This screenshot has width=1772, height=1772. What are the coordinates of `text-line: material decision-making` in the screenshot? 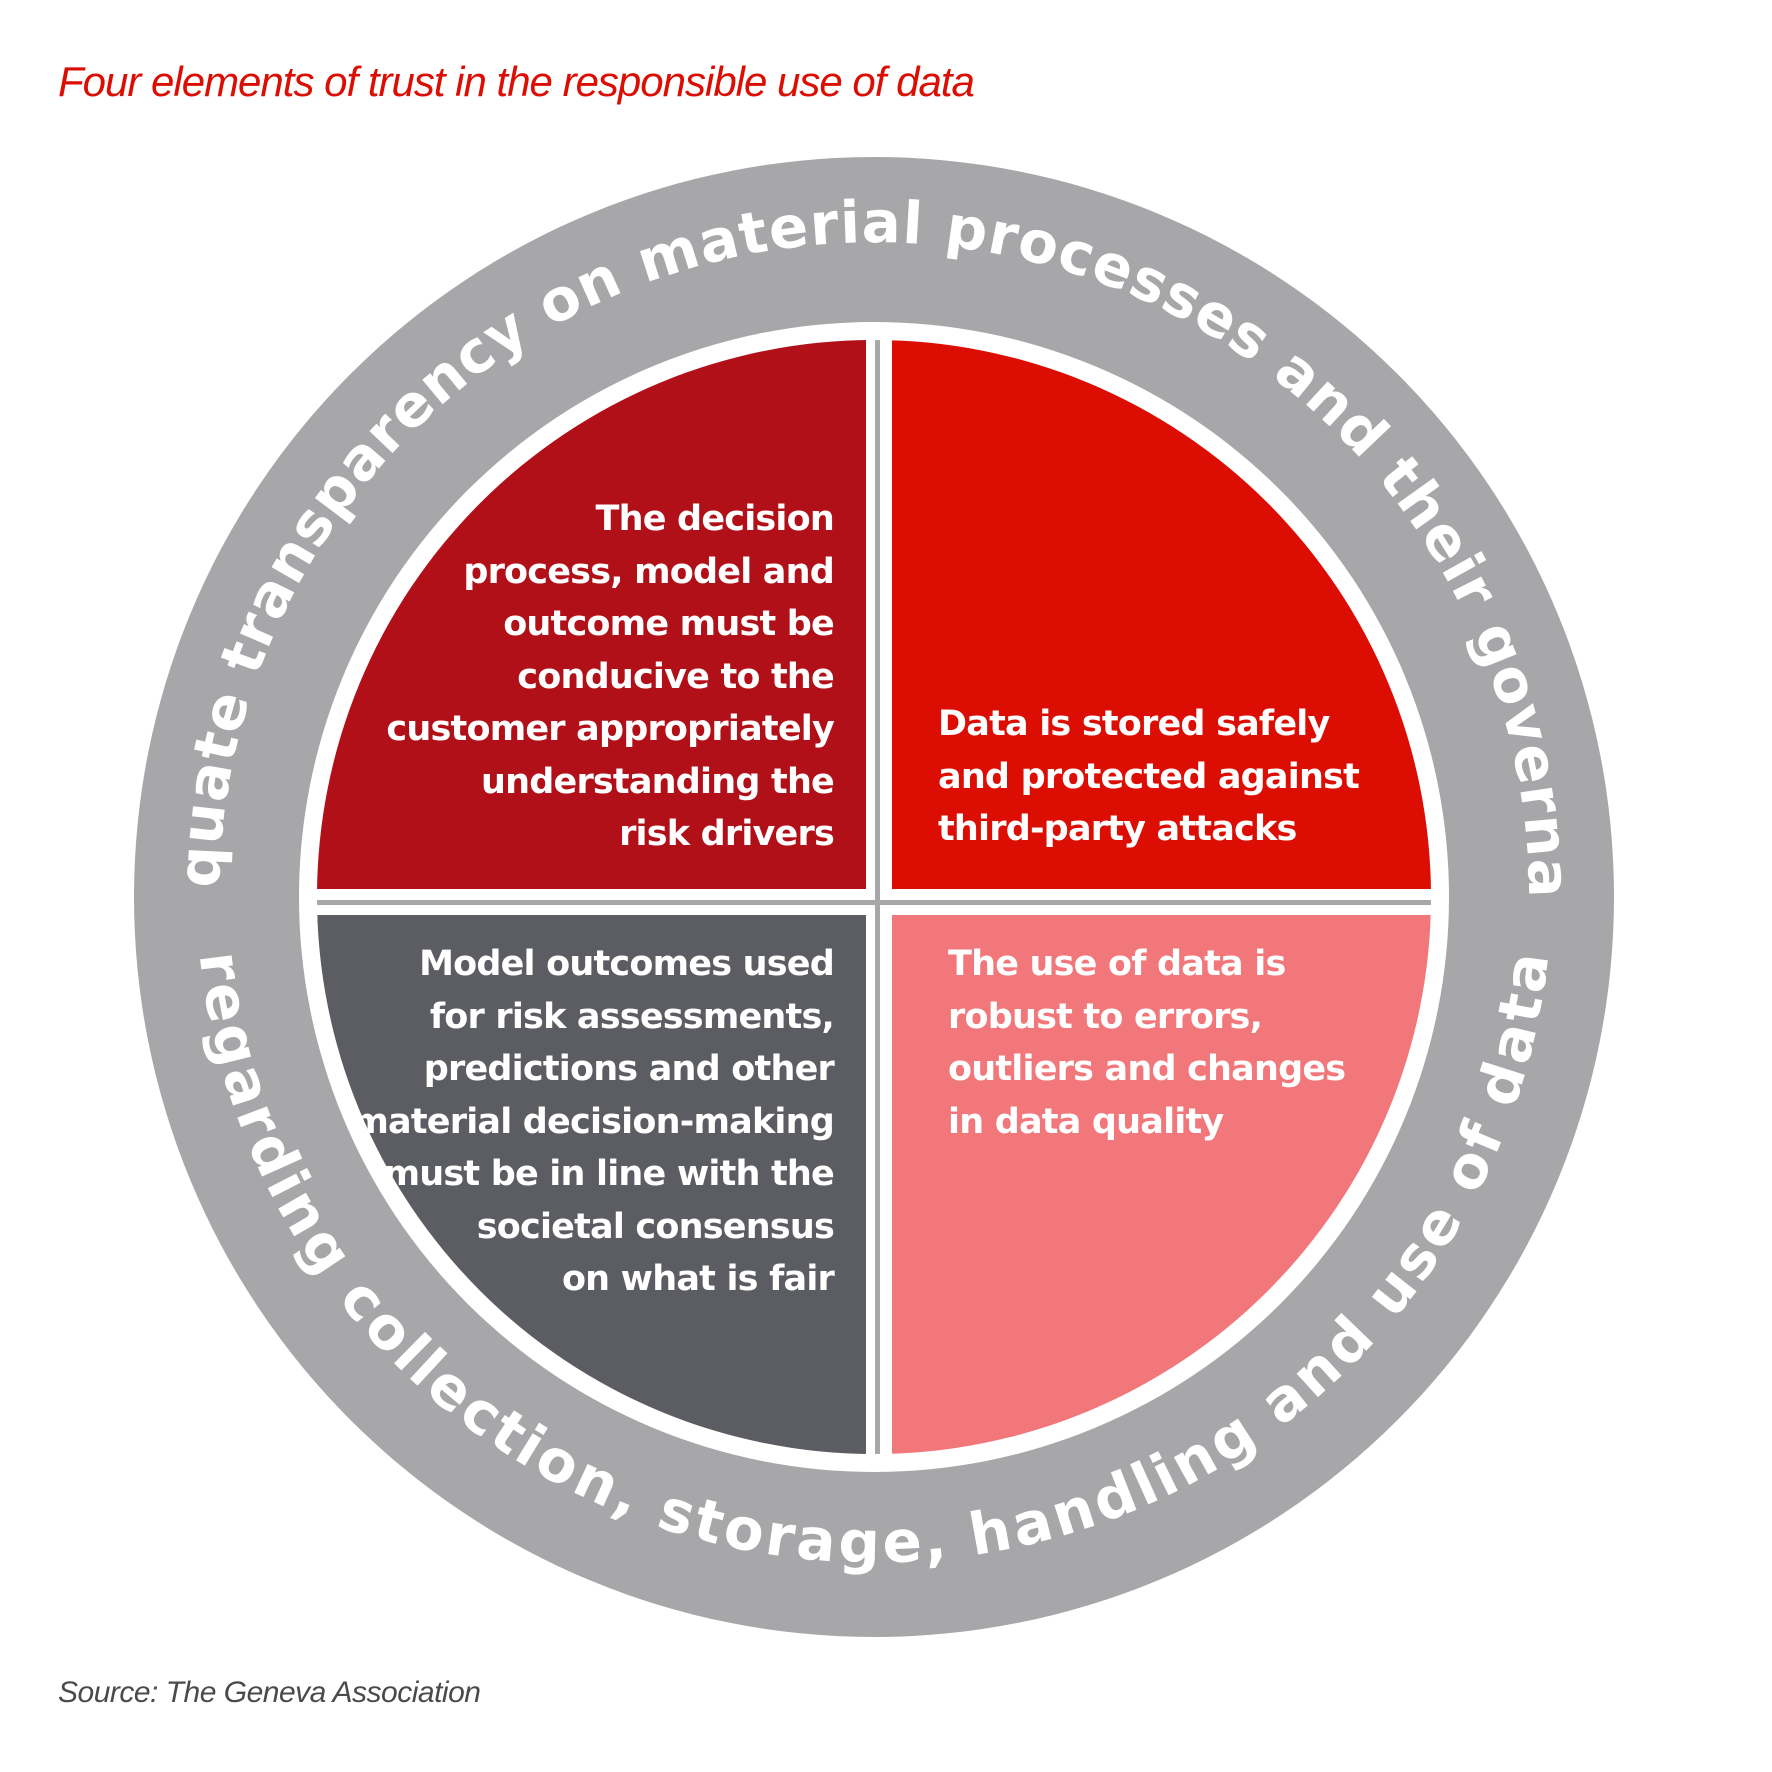 It's located at (593, 1121).